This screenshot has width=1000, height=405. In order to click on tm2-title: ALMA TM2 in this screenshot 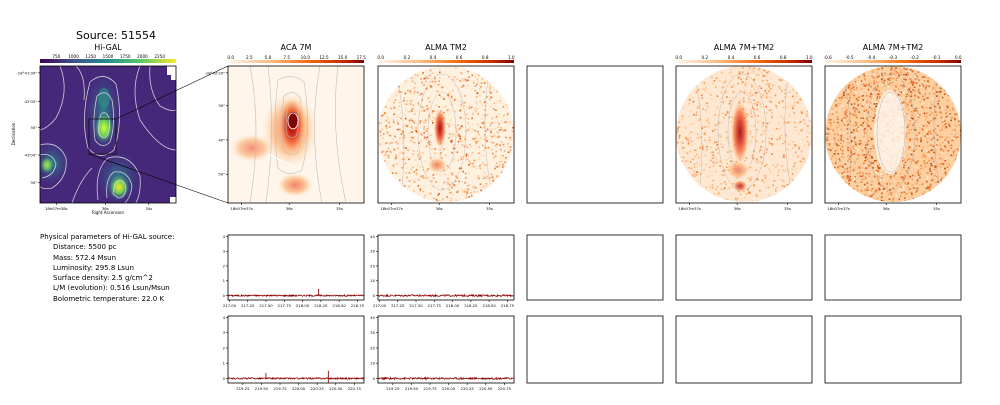, I will do `click(446, 47)`.